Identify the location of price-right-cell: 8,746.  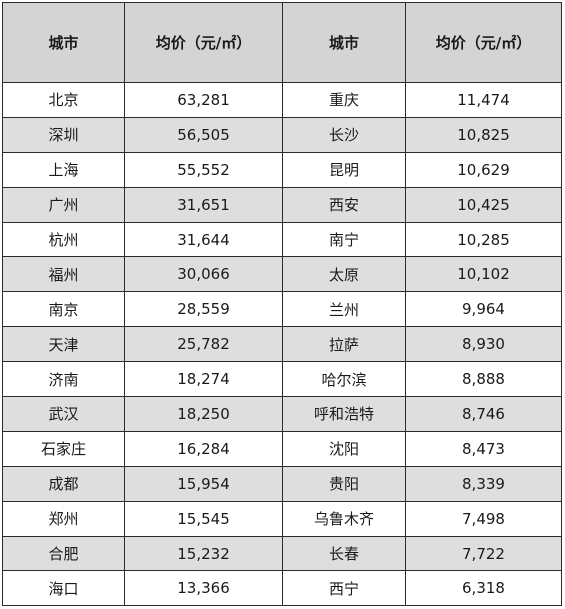
(483, 414).